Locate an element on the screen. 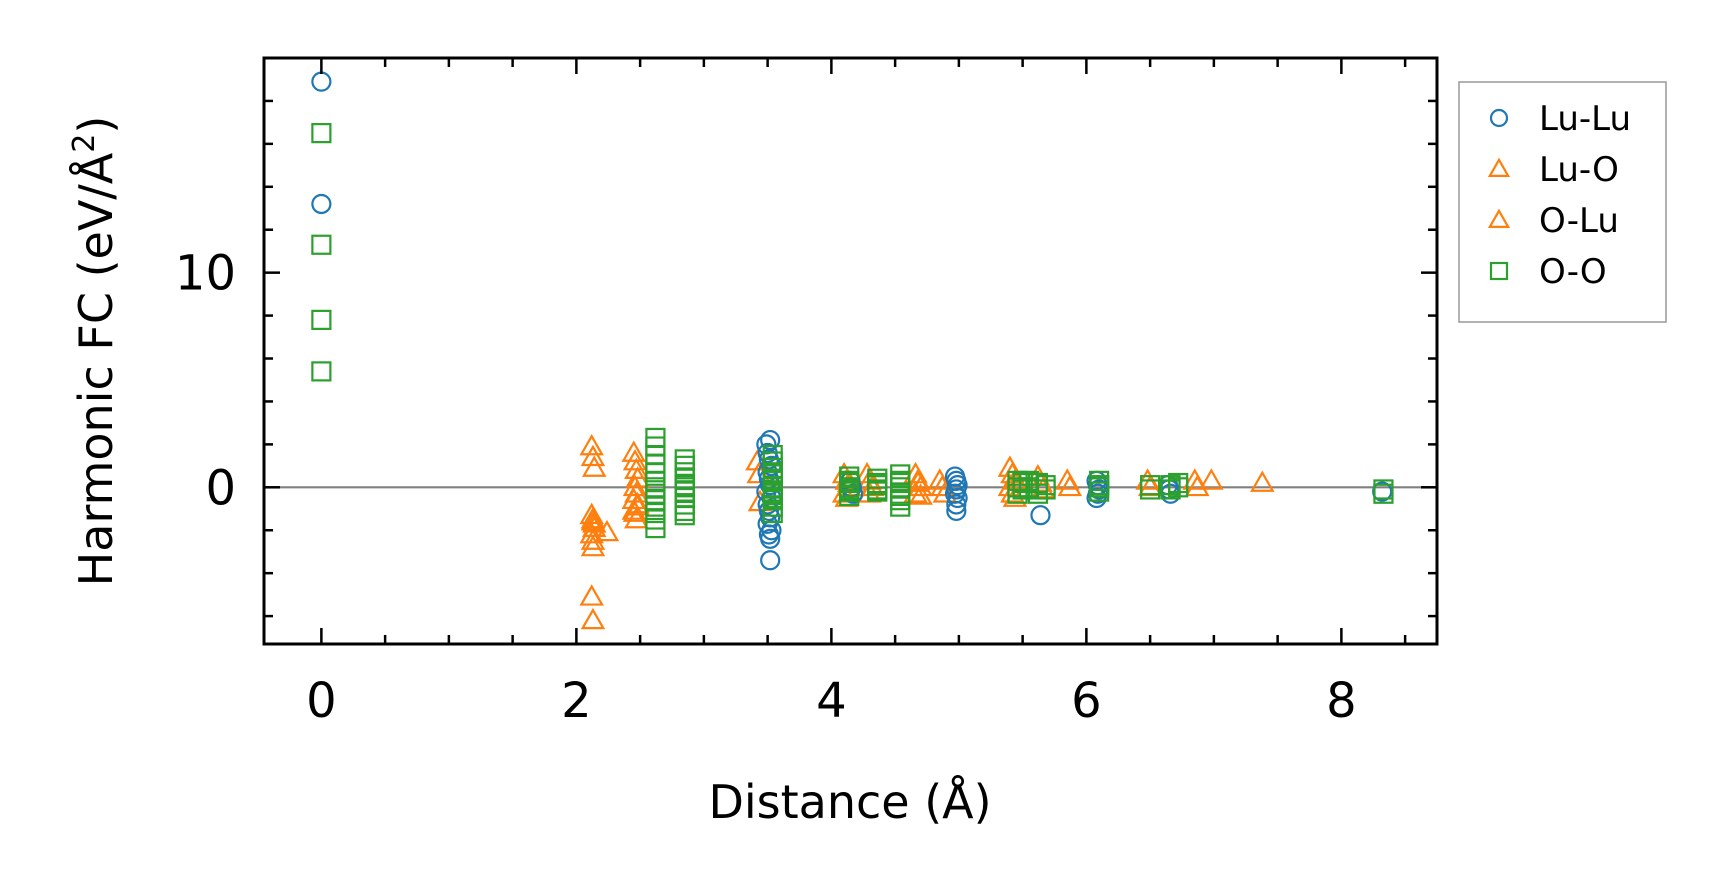 Image resolution: width=1710 pixels, height=883 pixels. legend-marker-lu-lu is located at coordinates (1499, 118).